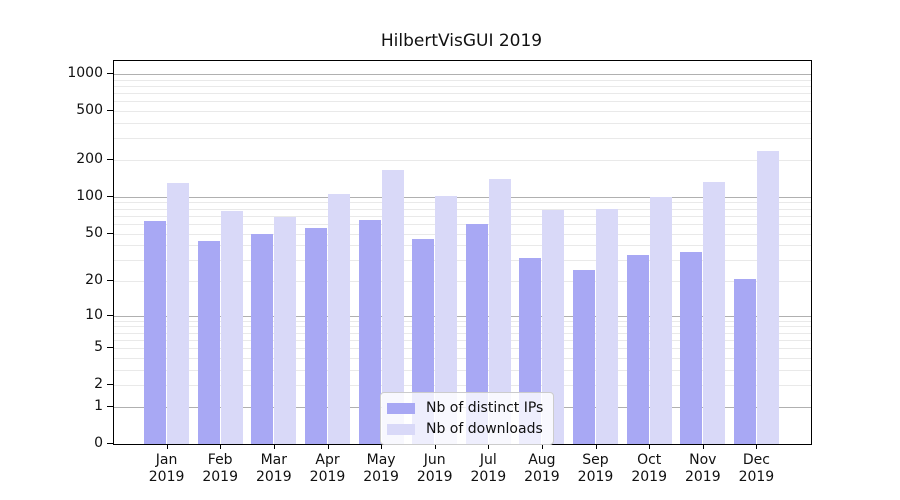 The width and height of the screenshot is (900, 500). What do you see at coordinates (85, 73) in the screenshot?
I see `y-tick-label: 1000` at bounding box center [85, 73].